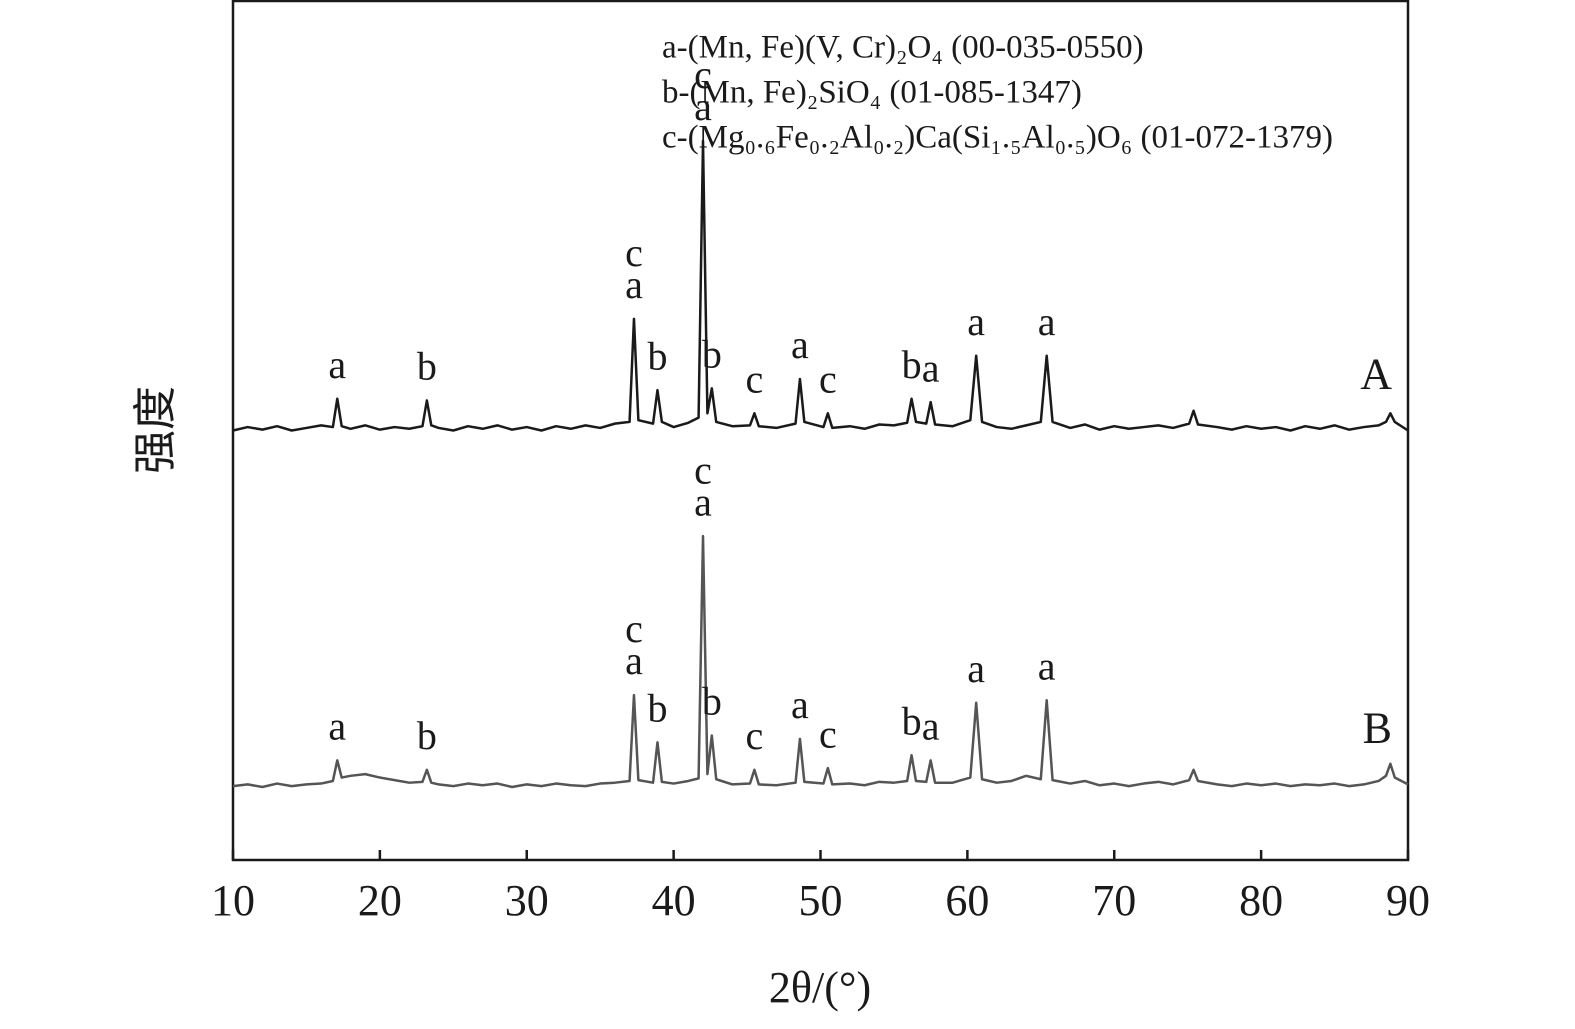  What do you see at coordinates (872, 93) in the screenshot?
I see `legend-text: b-(Mn, Fe)₂SiO₄ (01-085-1347)` at bounding box center [872, 93].